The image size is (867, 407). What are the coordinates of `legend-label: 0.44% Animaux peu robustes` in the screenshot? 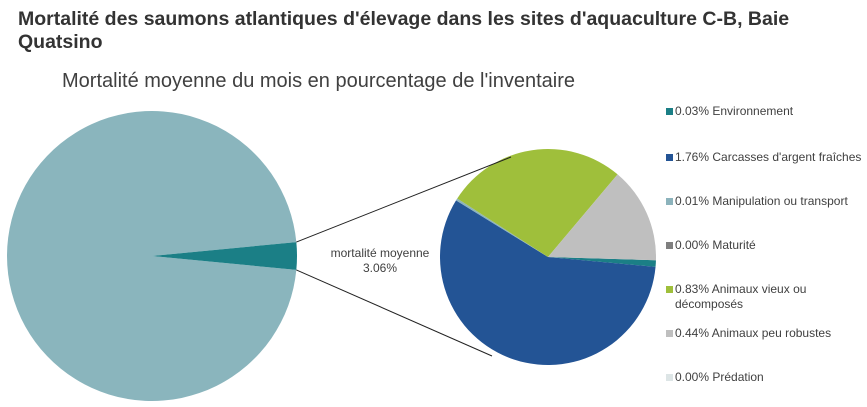 It's located at (753, 333).